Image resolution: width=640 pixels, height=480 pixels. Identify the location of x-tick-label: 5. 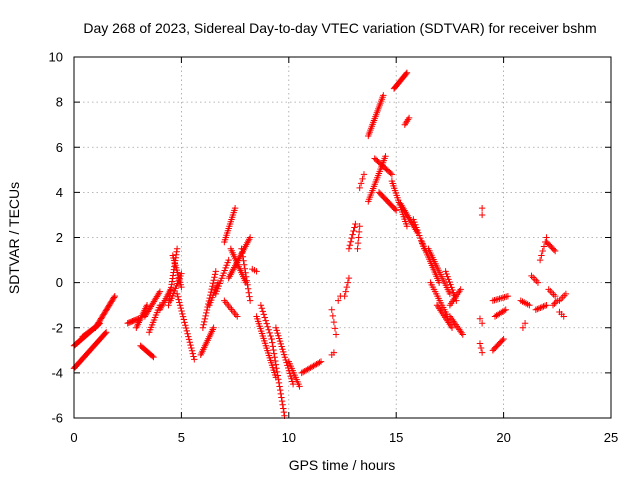
(181, 437).